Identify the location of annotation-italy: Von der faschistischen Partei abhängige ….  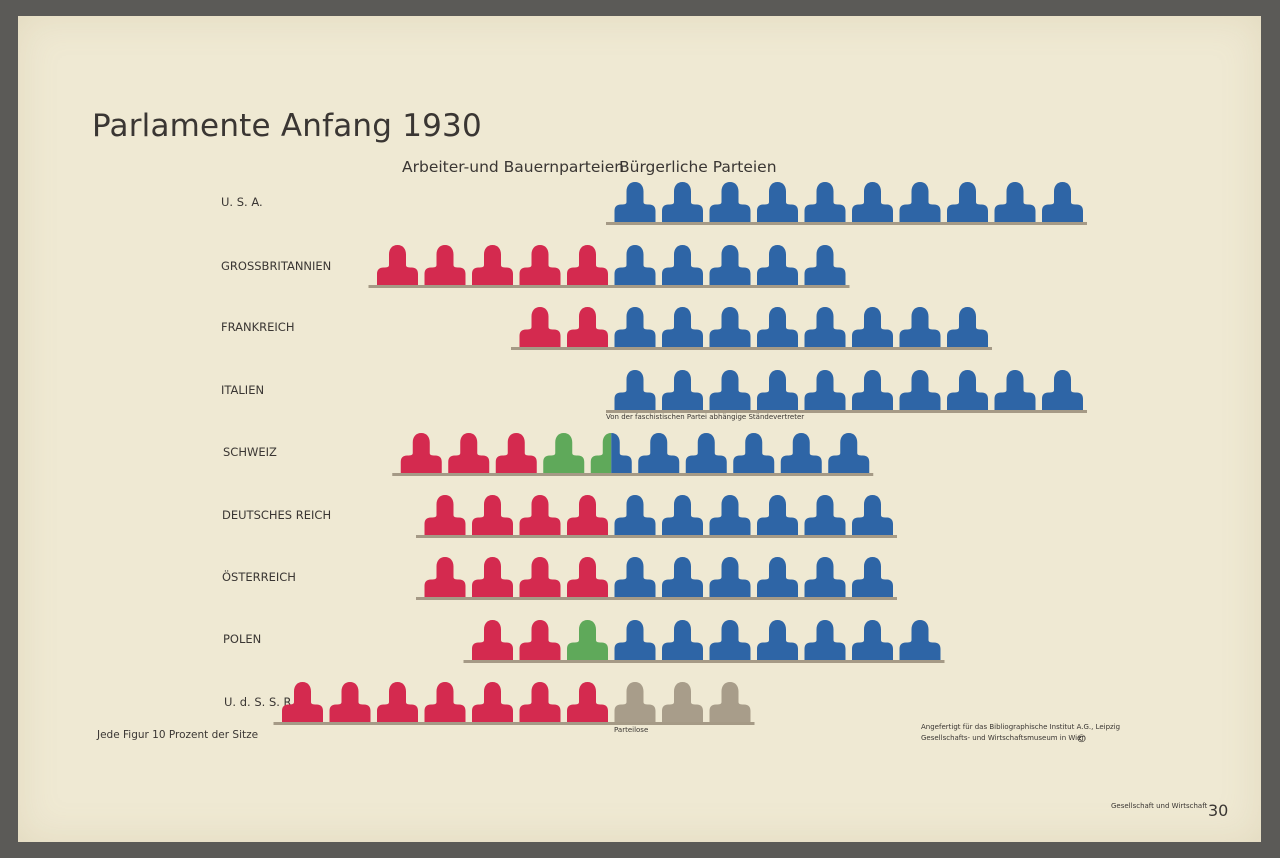
(705, 417).